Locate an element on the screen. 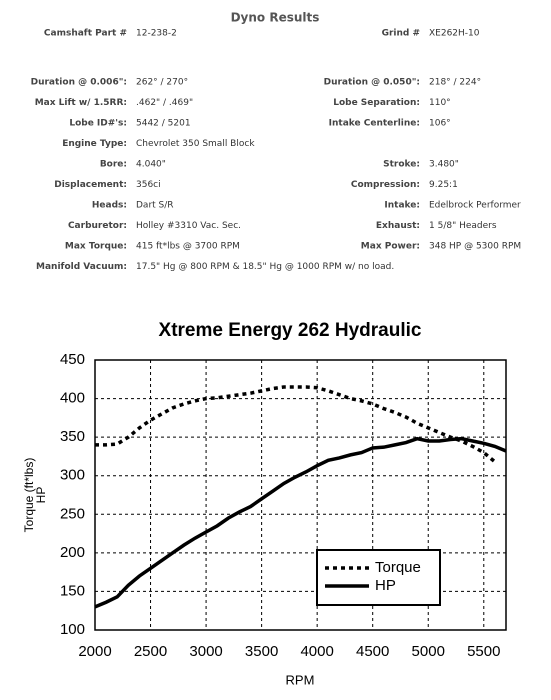  x-tick-label: 4500 is located at coordinates (372, 651).